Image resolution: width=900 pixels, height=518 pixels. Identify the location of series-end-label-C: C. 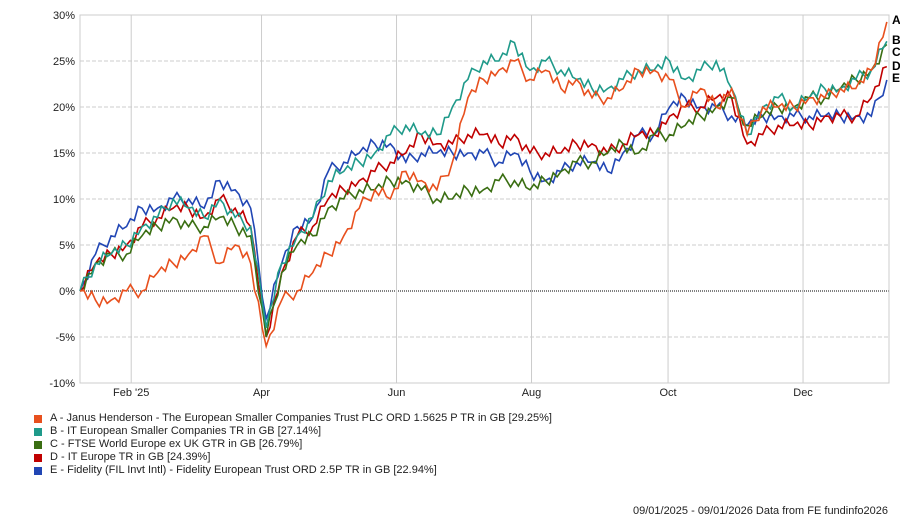
(896, 52).